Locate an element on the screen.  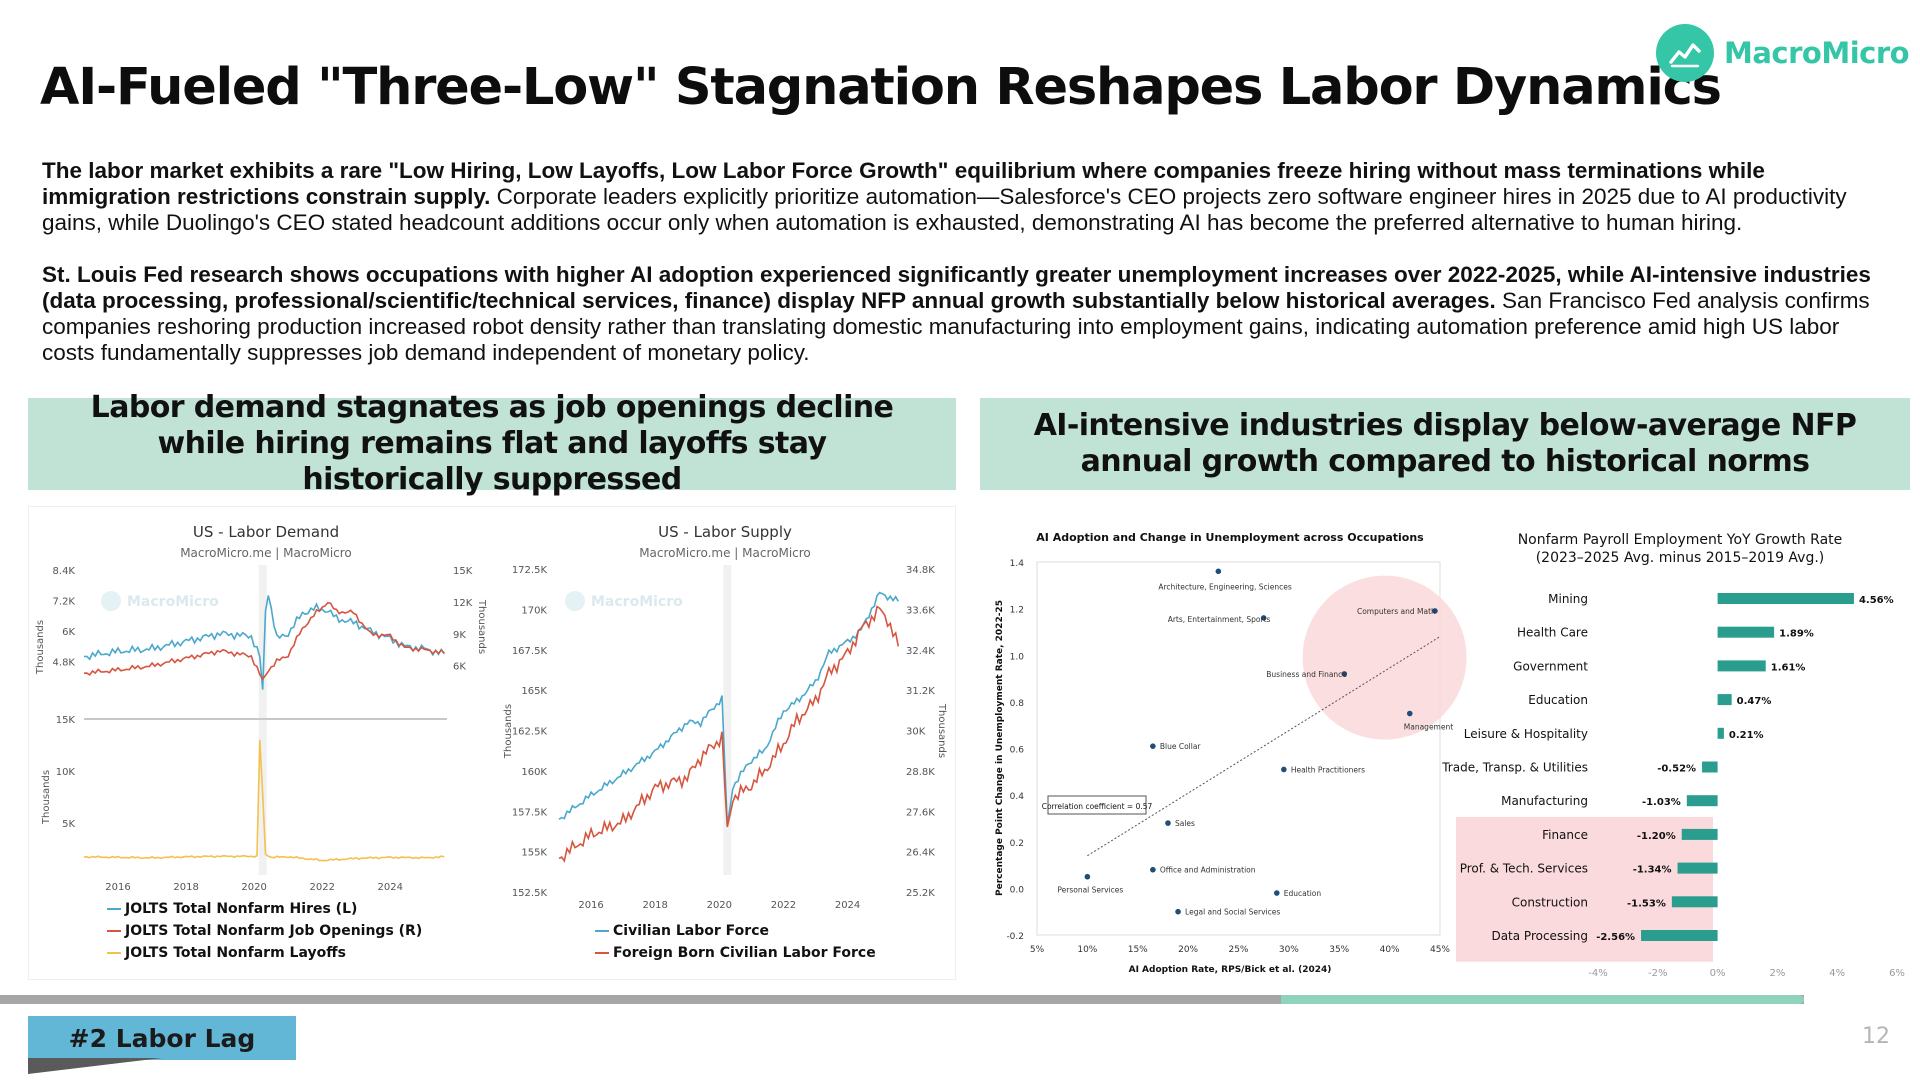
supply-right-tick: 34.8K is located at coordinates (920, 570).